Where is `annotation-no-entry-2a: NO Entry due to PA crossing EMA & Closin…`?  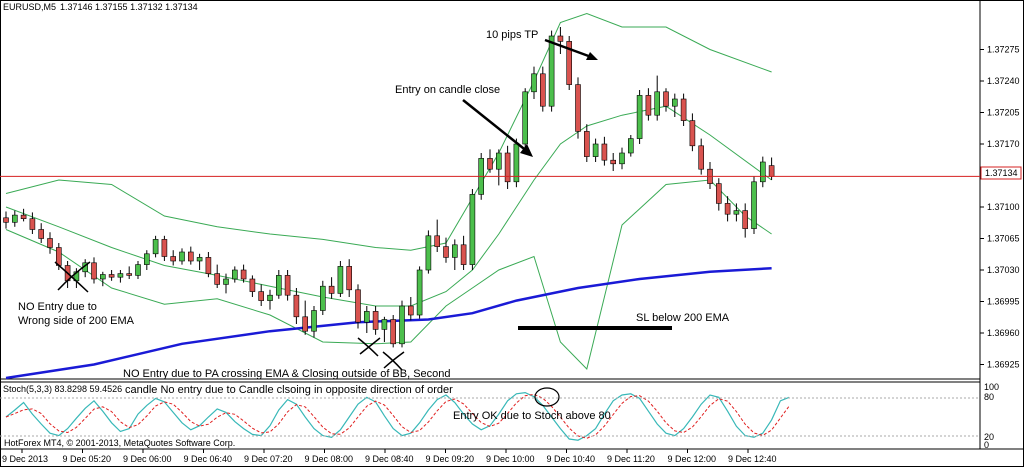 annotation-no-entry-2a: NO Entry due to PA crossing EMA & Closin… is located at coordinates (287, 374).